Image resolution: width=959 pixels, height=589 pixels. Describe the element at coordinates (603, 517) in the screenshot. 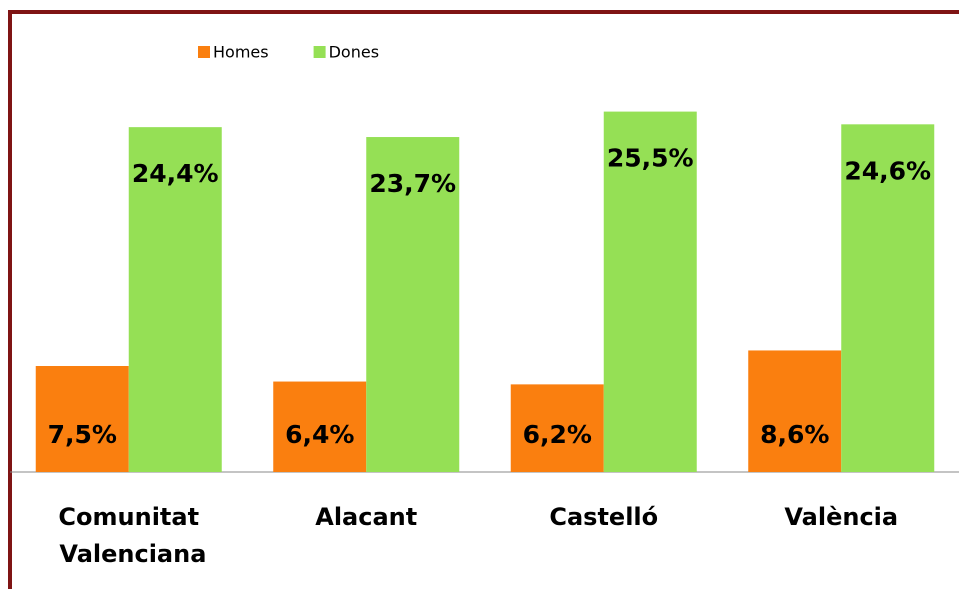

I see `x-tick-label: Castelló` at that location.